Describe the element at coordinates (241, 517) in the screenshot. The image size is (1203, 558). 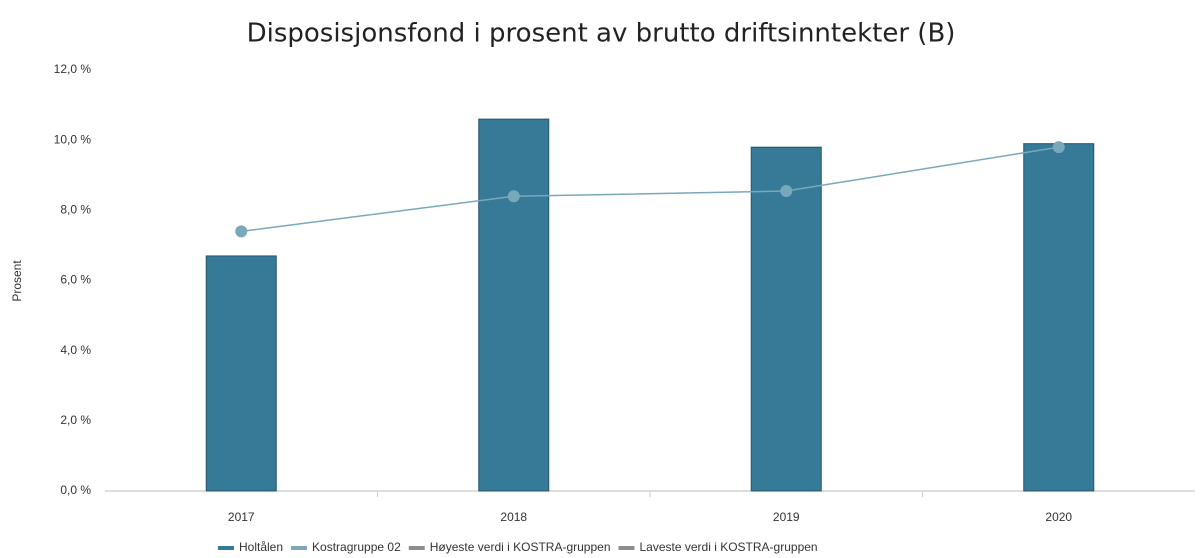
I see `x-tick-label: 2017` at that location.